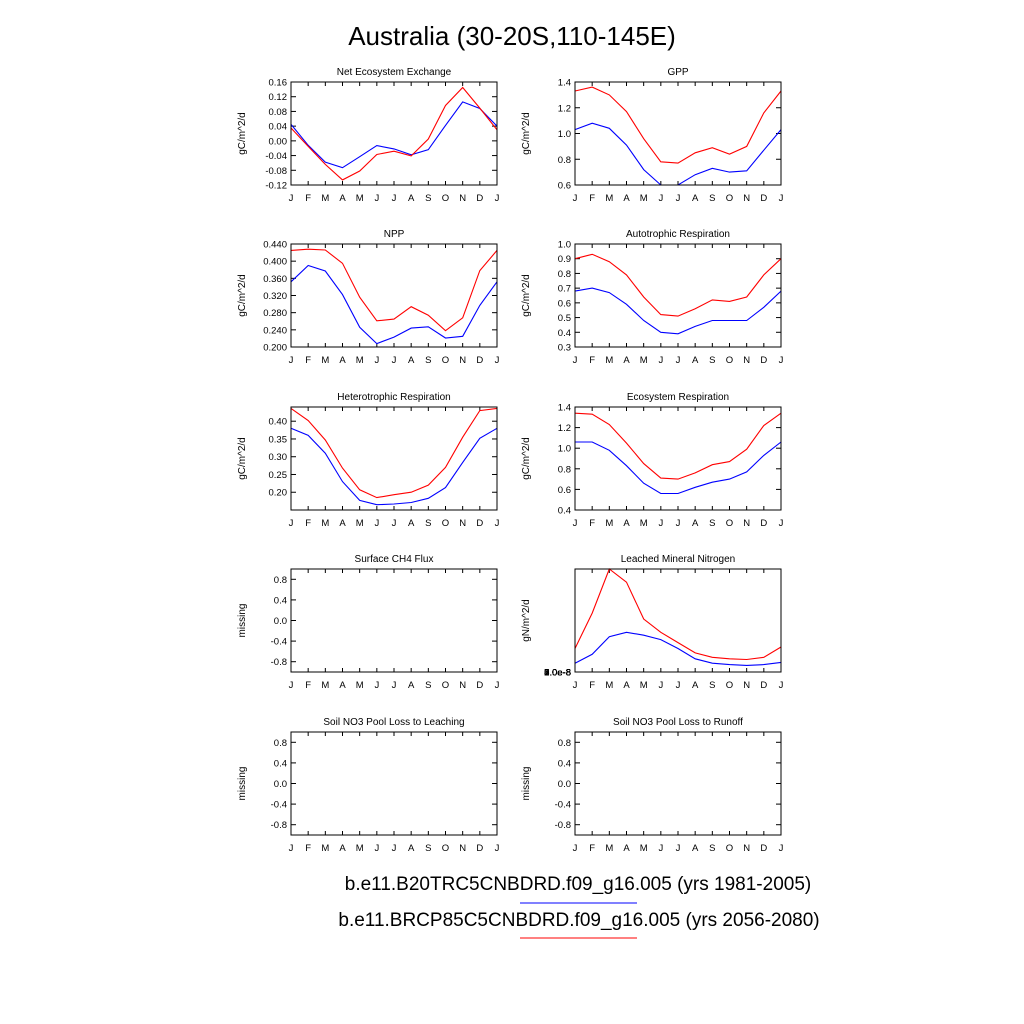  I want to click on chart-title: Heterotrophic Respiration, so click(393, 397).